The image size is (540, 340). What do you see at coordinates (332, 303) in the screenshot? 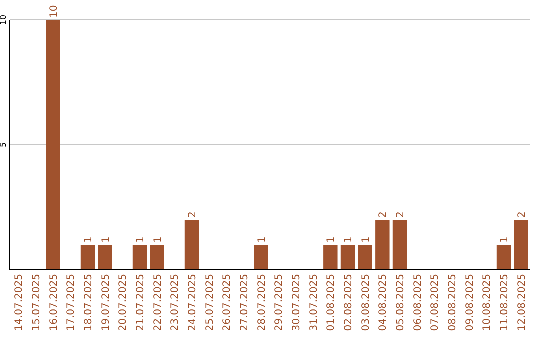
I see `x-tick-label: 01.08.2025` at bounding box center [332, 303].